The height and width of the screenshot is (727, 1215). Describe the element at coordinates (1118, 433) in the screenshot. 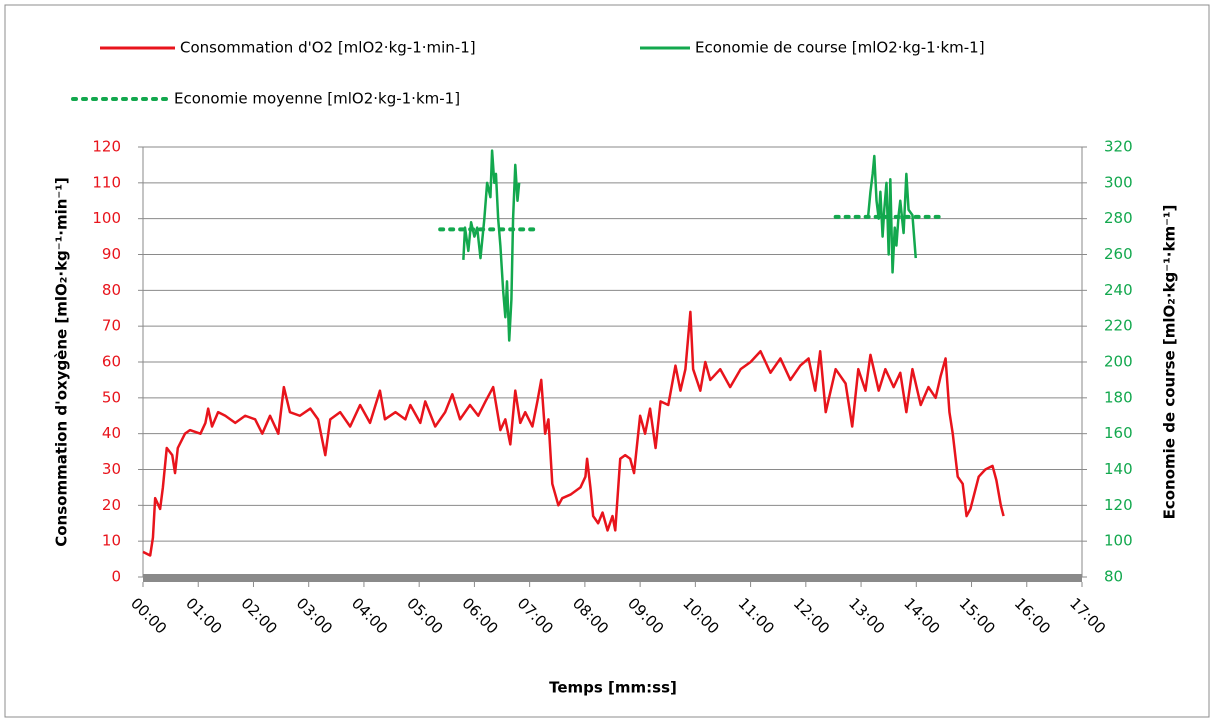

I see `y2-tick-label: 160` at that location.